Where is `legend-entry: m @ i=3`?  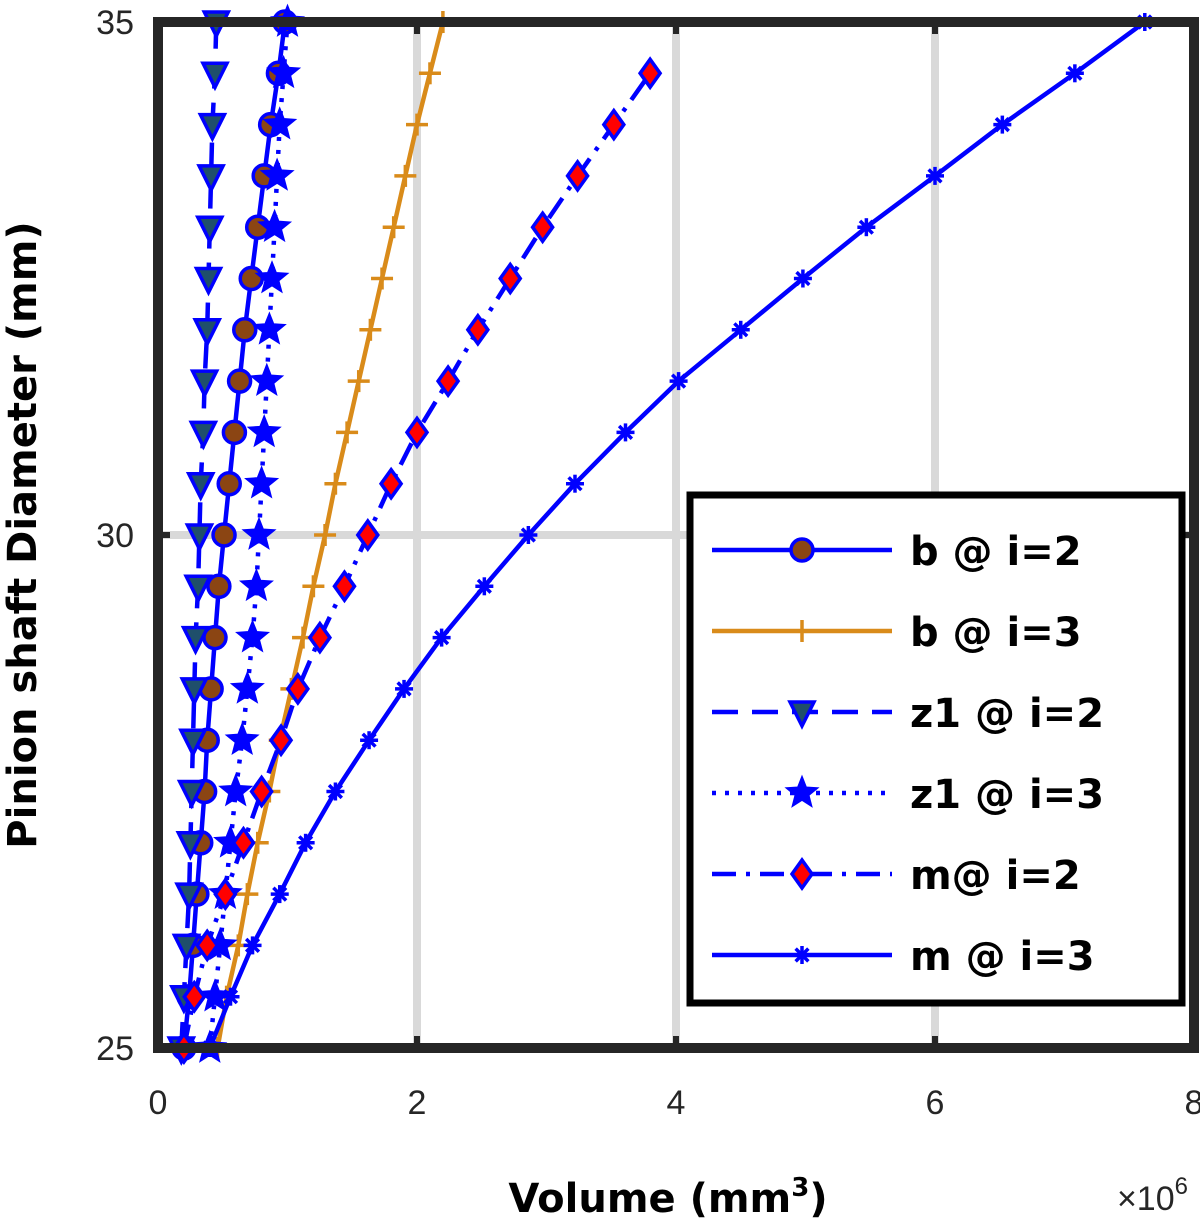
legend-entry: m @ i=3 is located at coordinates (903, 957).